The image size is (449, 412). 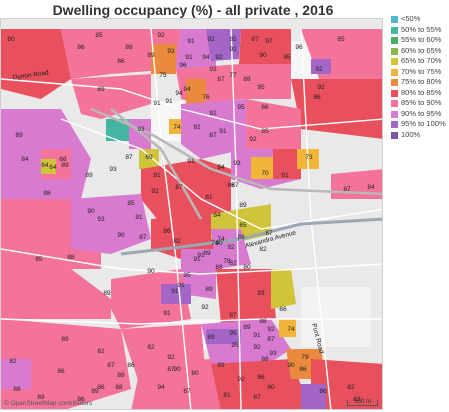 I want to click on legend-item: 60% to 65%, so click(x=419, y=51).